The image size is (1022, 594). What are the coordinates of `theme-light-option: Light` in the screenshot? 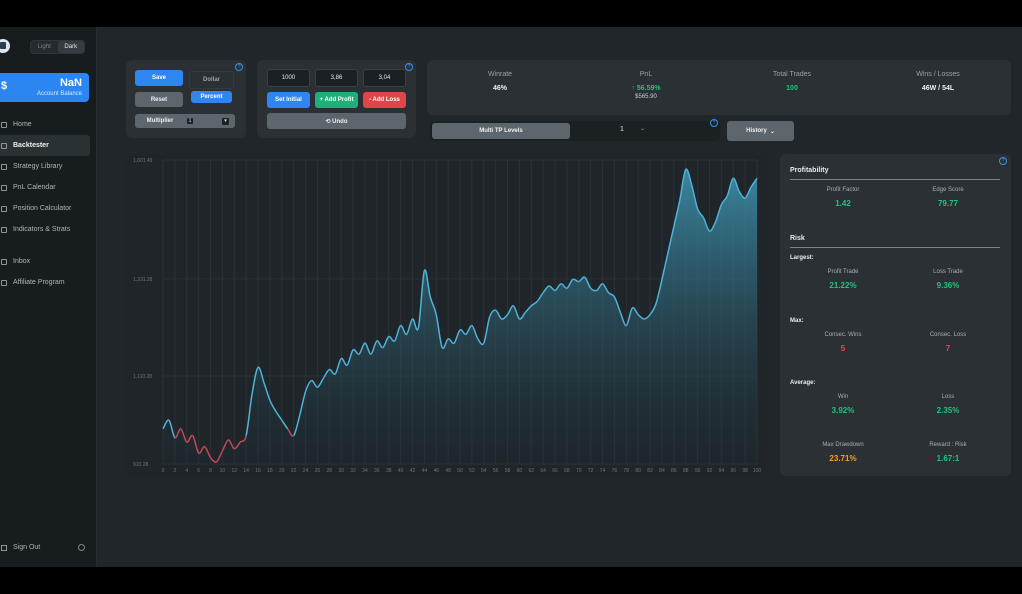 It's located at (44, 47).